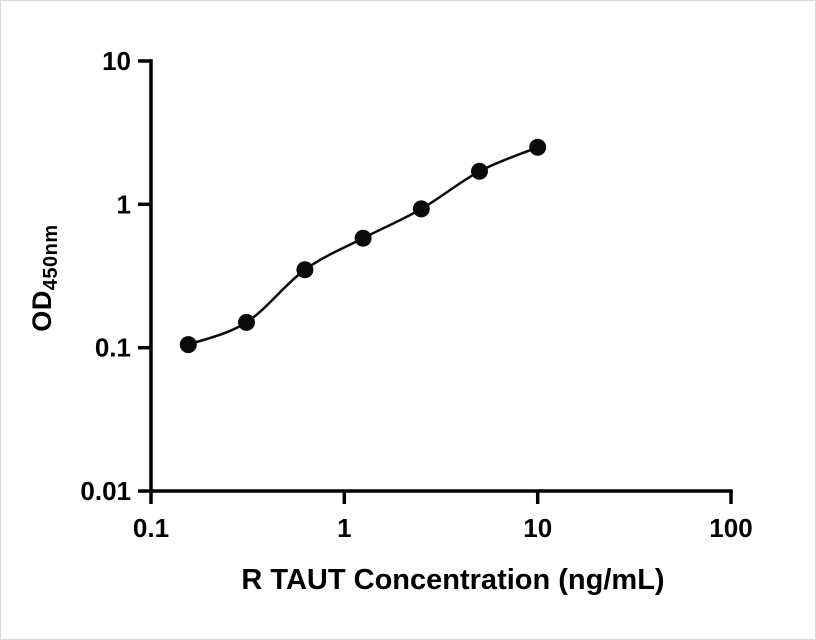 This screenshot has width=816, height=640. I want to click on x-tick-label: 0.1, so click(151, 528).